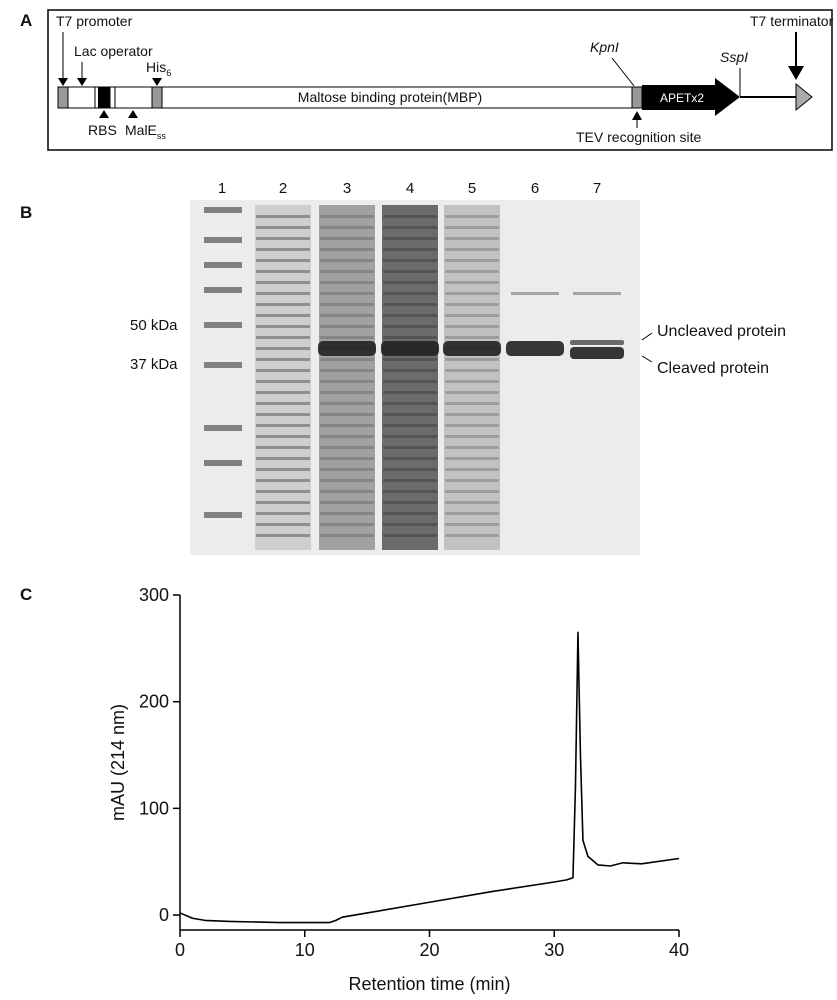  I want to click on lane-number: 3, so click(347, 188).